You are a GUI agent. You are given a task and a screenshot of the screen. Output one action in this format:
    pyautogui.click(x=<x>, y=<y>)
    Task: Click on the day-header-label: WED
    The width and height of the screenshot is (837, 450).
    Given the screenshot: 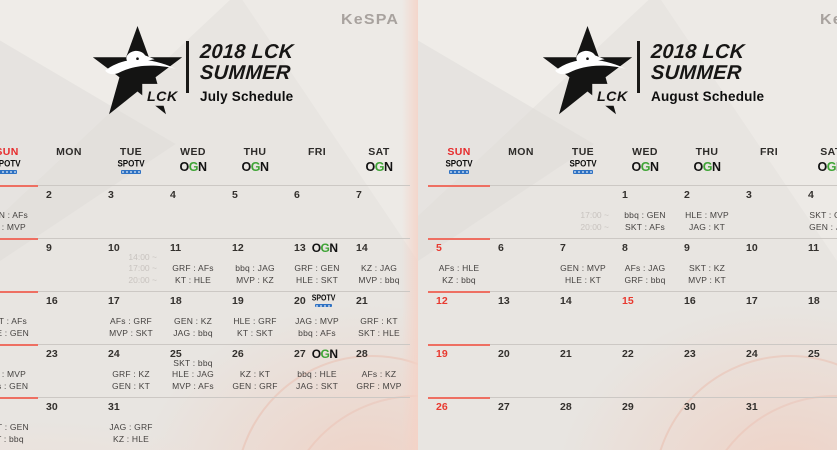 What is the action you would take?
    pyautogui.click(x=193, y=152)
    